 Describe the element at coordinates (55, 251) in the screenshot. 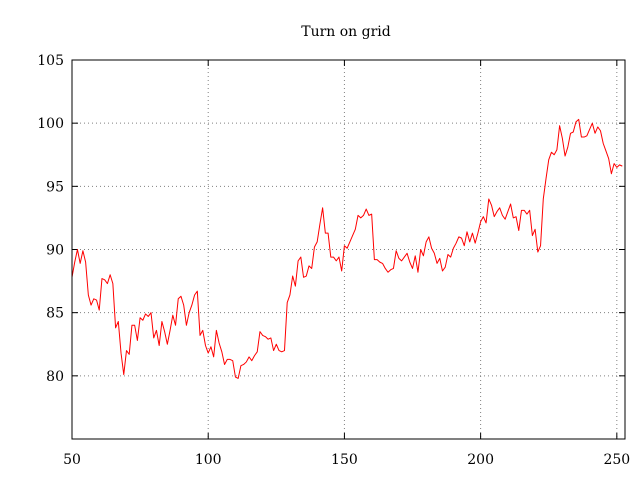

I see `y-tick-label: 90` at that location.